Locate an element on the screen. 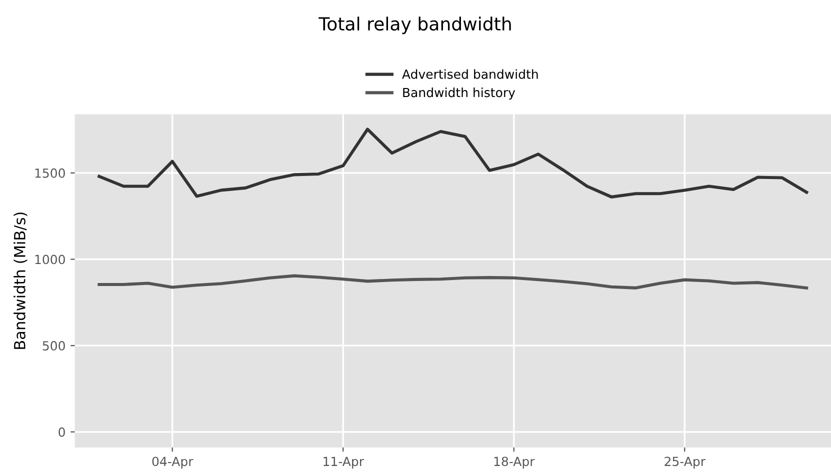  y-tick-label: 0 is located at coordinates (61, 432).